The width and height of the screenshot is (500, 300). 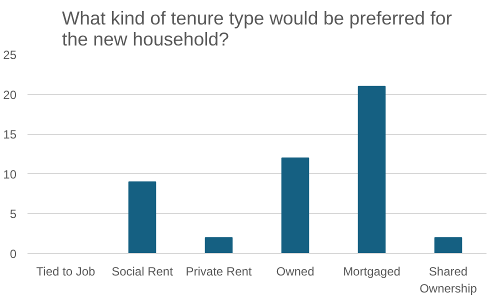 I want to click on y-tick-label: 15, so click(x=10, y=135).